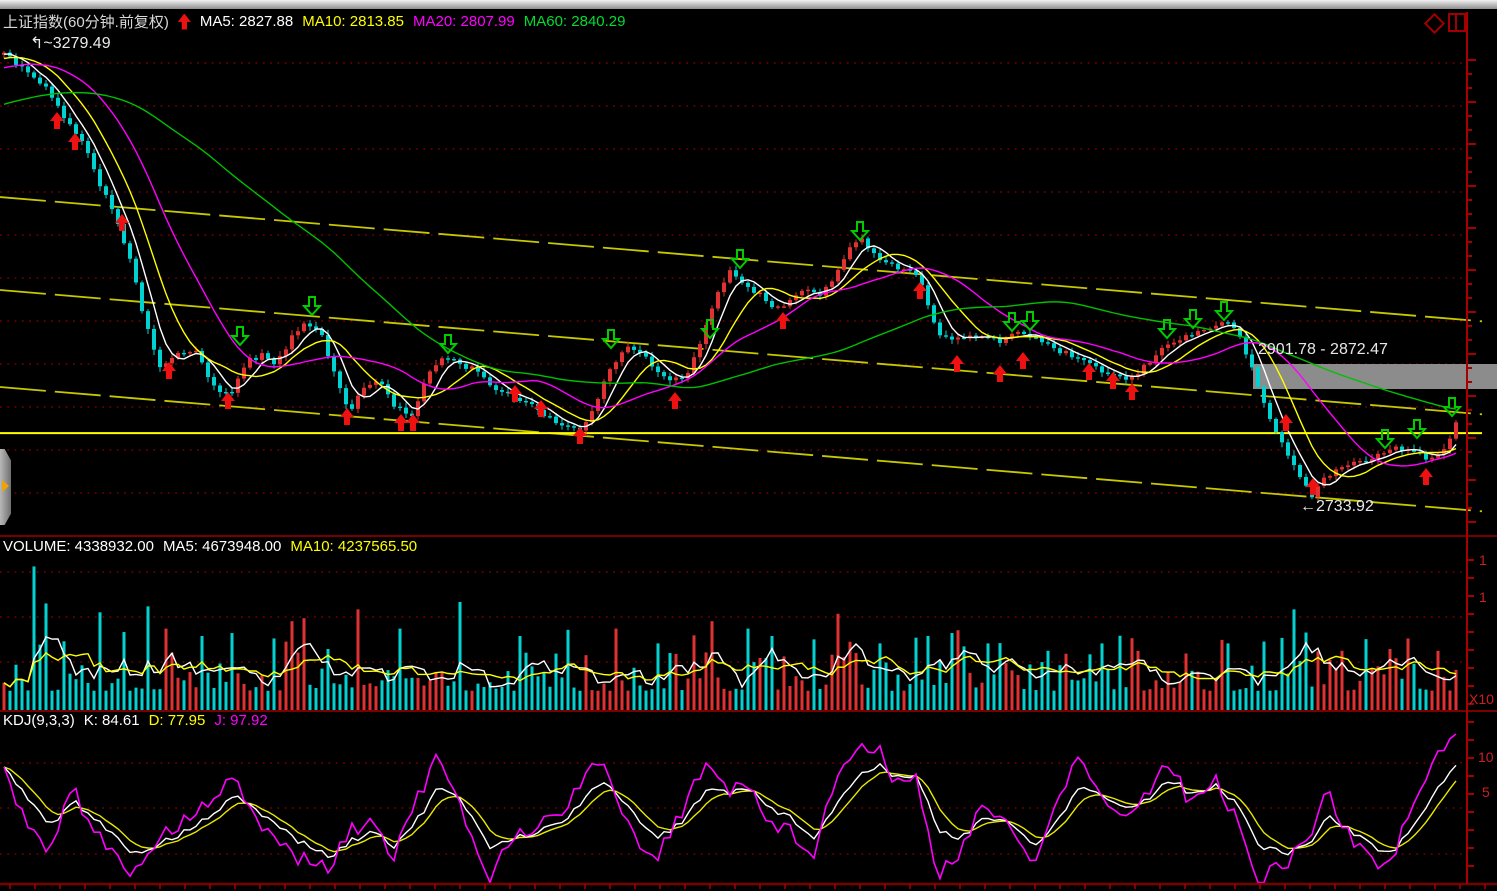  I want to click on ma10-value: MA10: 2813.85, so click(353, 21).